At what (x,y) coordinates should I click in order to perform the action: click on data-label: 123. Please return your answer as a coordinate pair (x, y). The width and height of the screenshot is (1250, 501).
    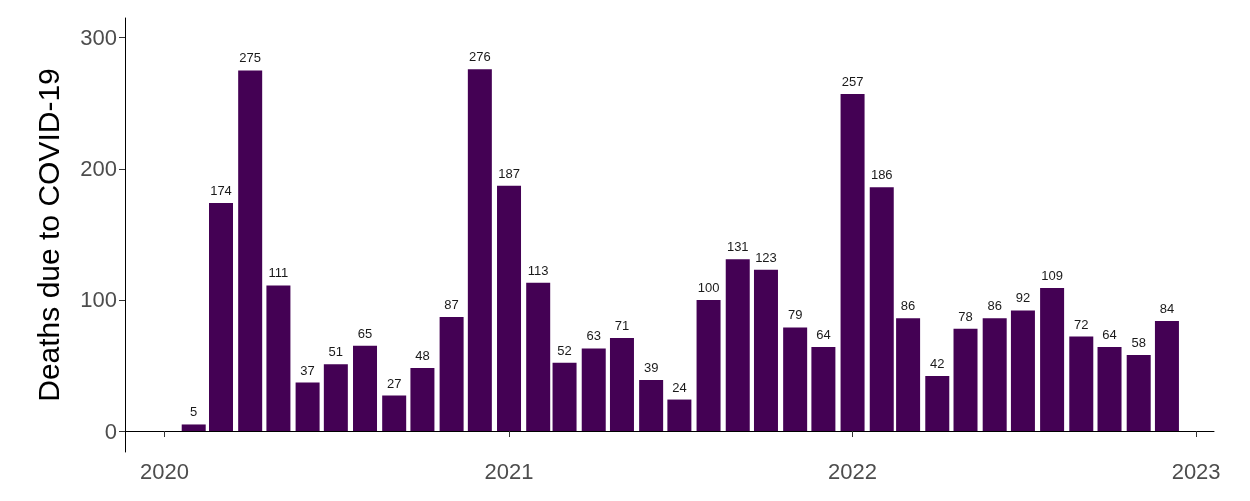
    Looking at the image, I should click on (766, 257).